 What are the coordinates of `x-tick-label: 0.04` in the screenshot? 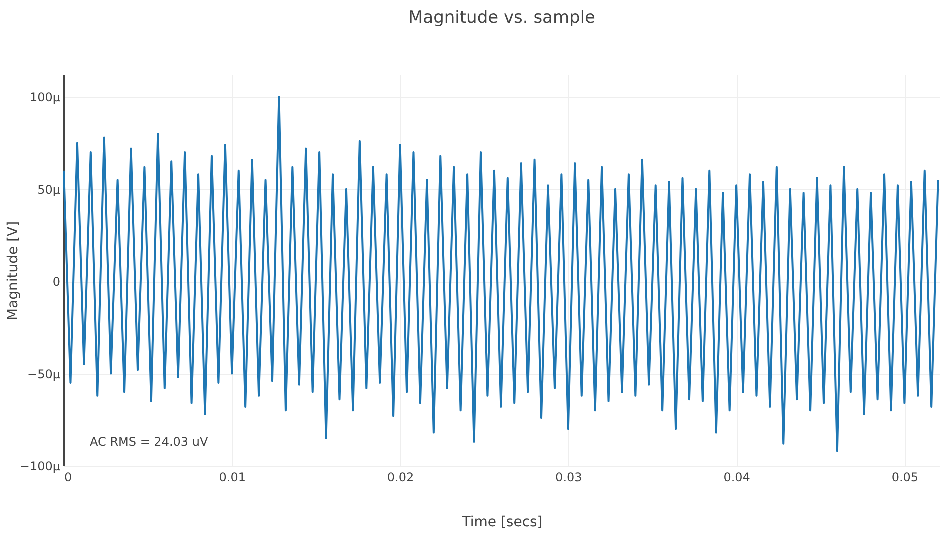 It's located at (737, 477).